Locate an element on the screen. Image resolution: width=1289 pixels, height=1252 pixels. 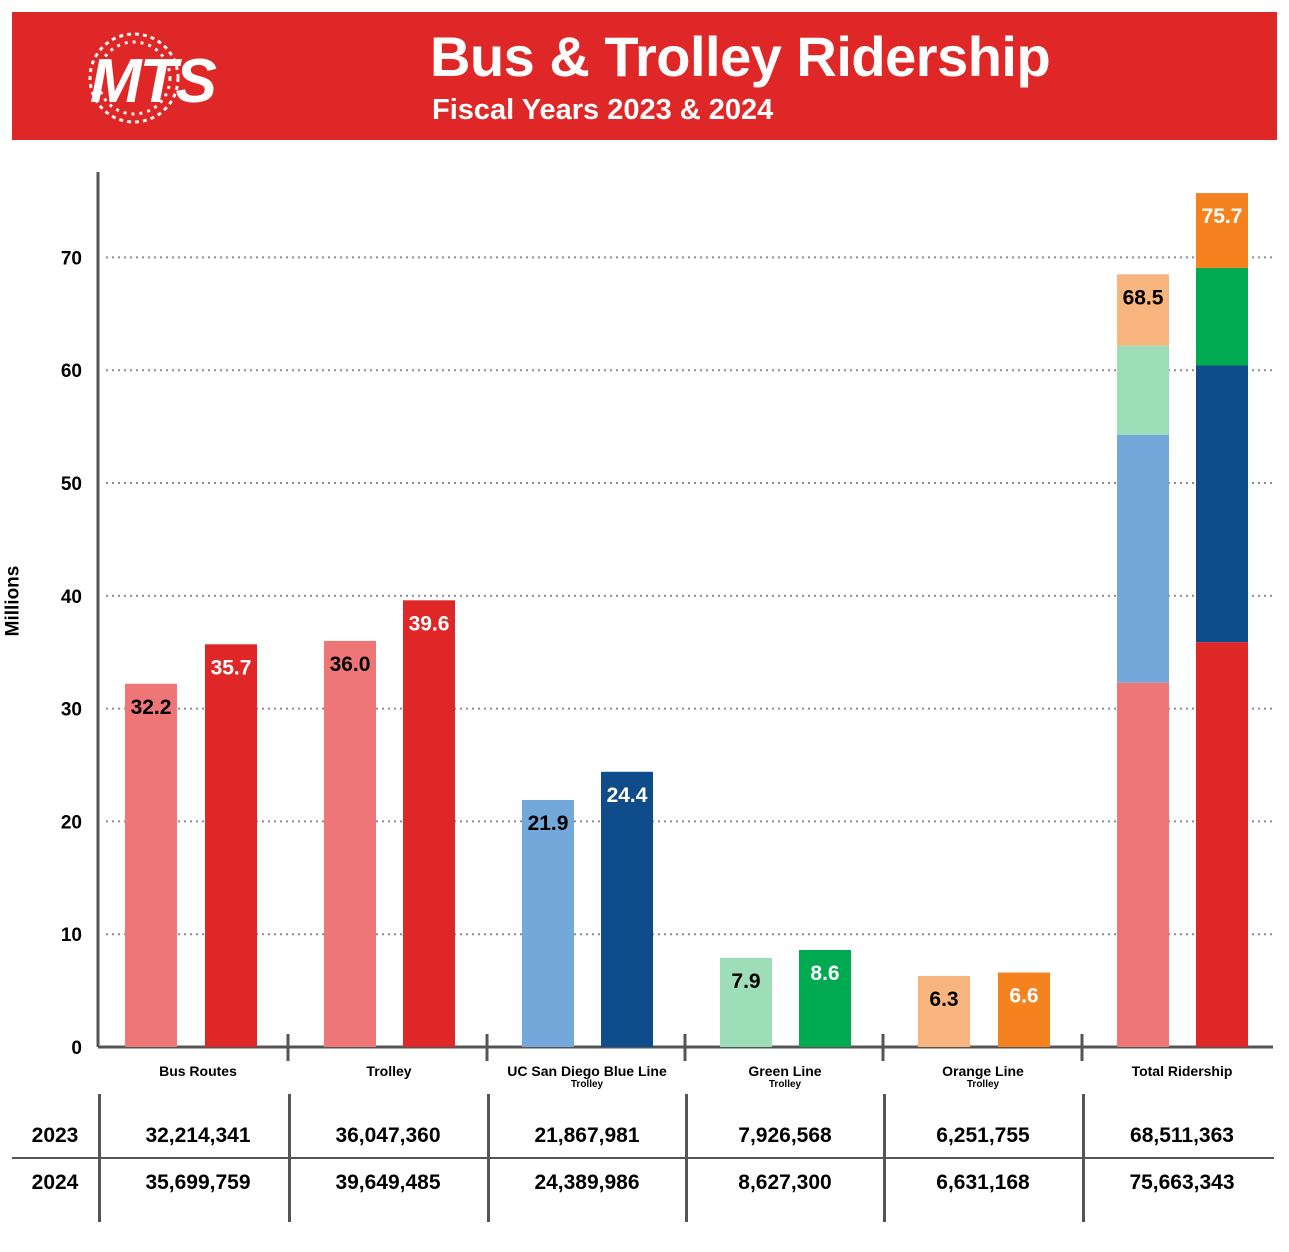
table-cell: 75,663,343 is located at coordinates (1182, 1182).